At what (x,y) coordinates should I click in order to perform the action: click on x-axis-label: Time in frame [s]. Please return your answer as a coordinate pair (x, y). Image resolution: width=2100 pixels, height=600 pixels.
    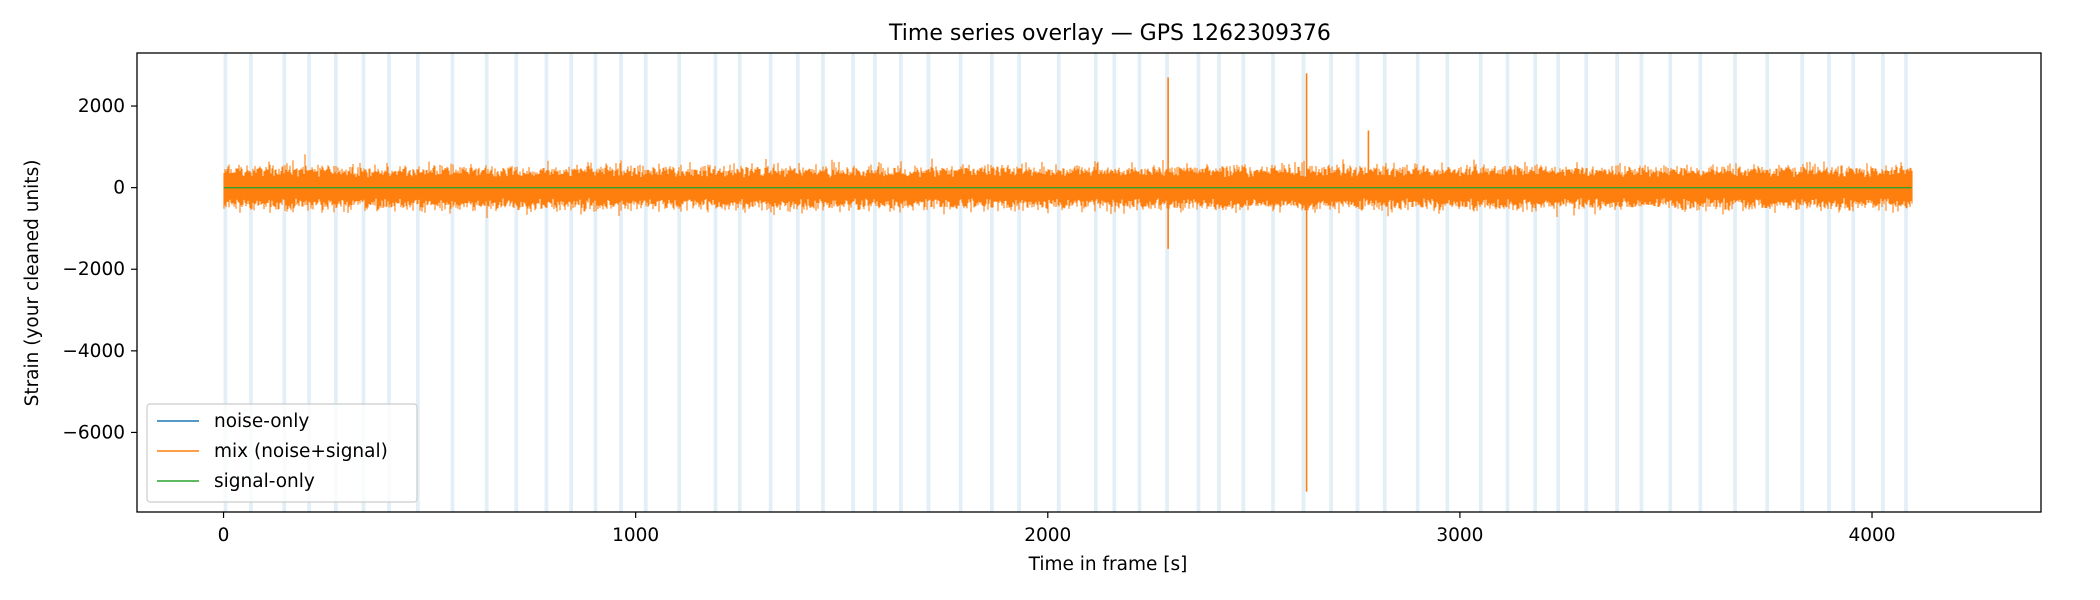
    Looking at the image, I should click on (1108, 564).